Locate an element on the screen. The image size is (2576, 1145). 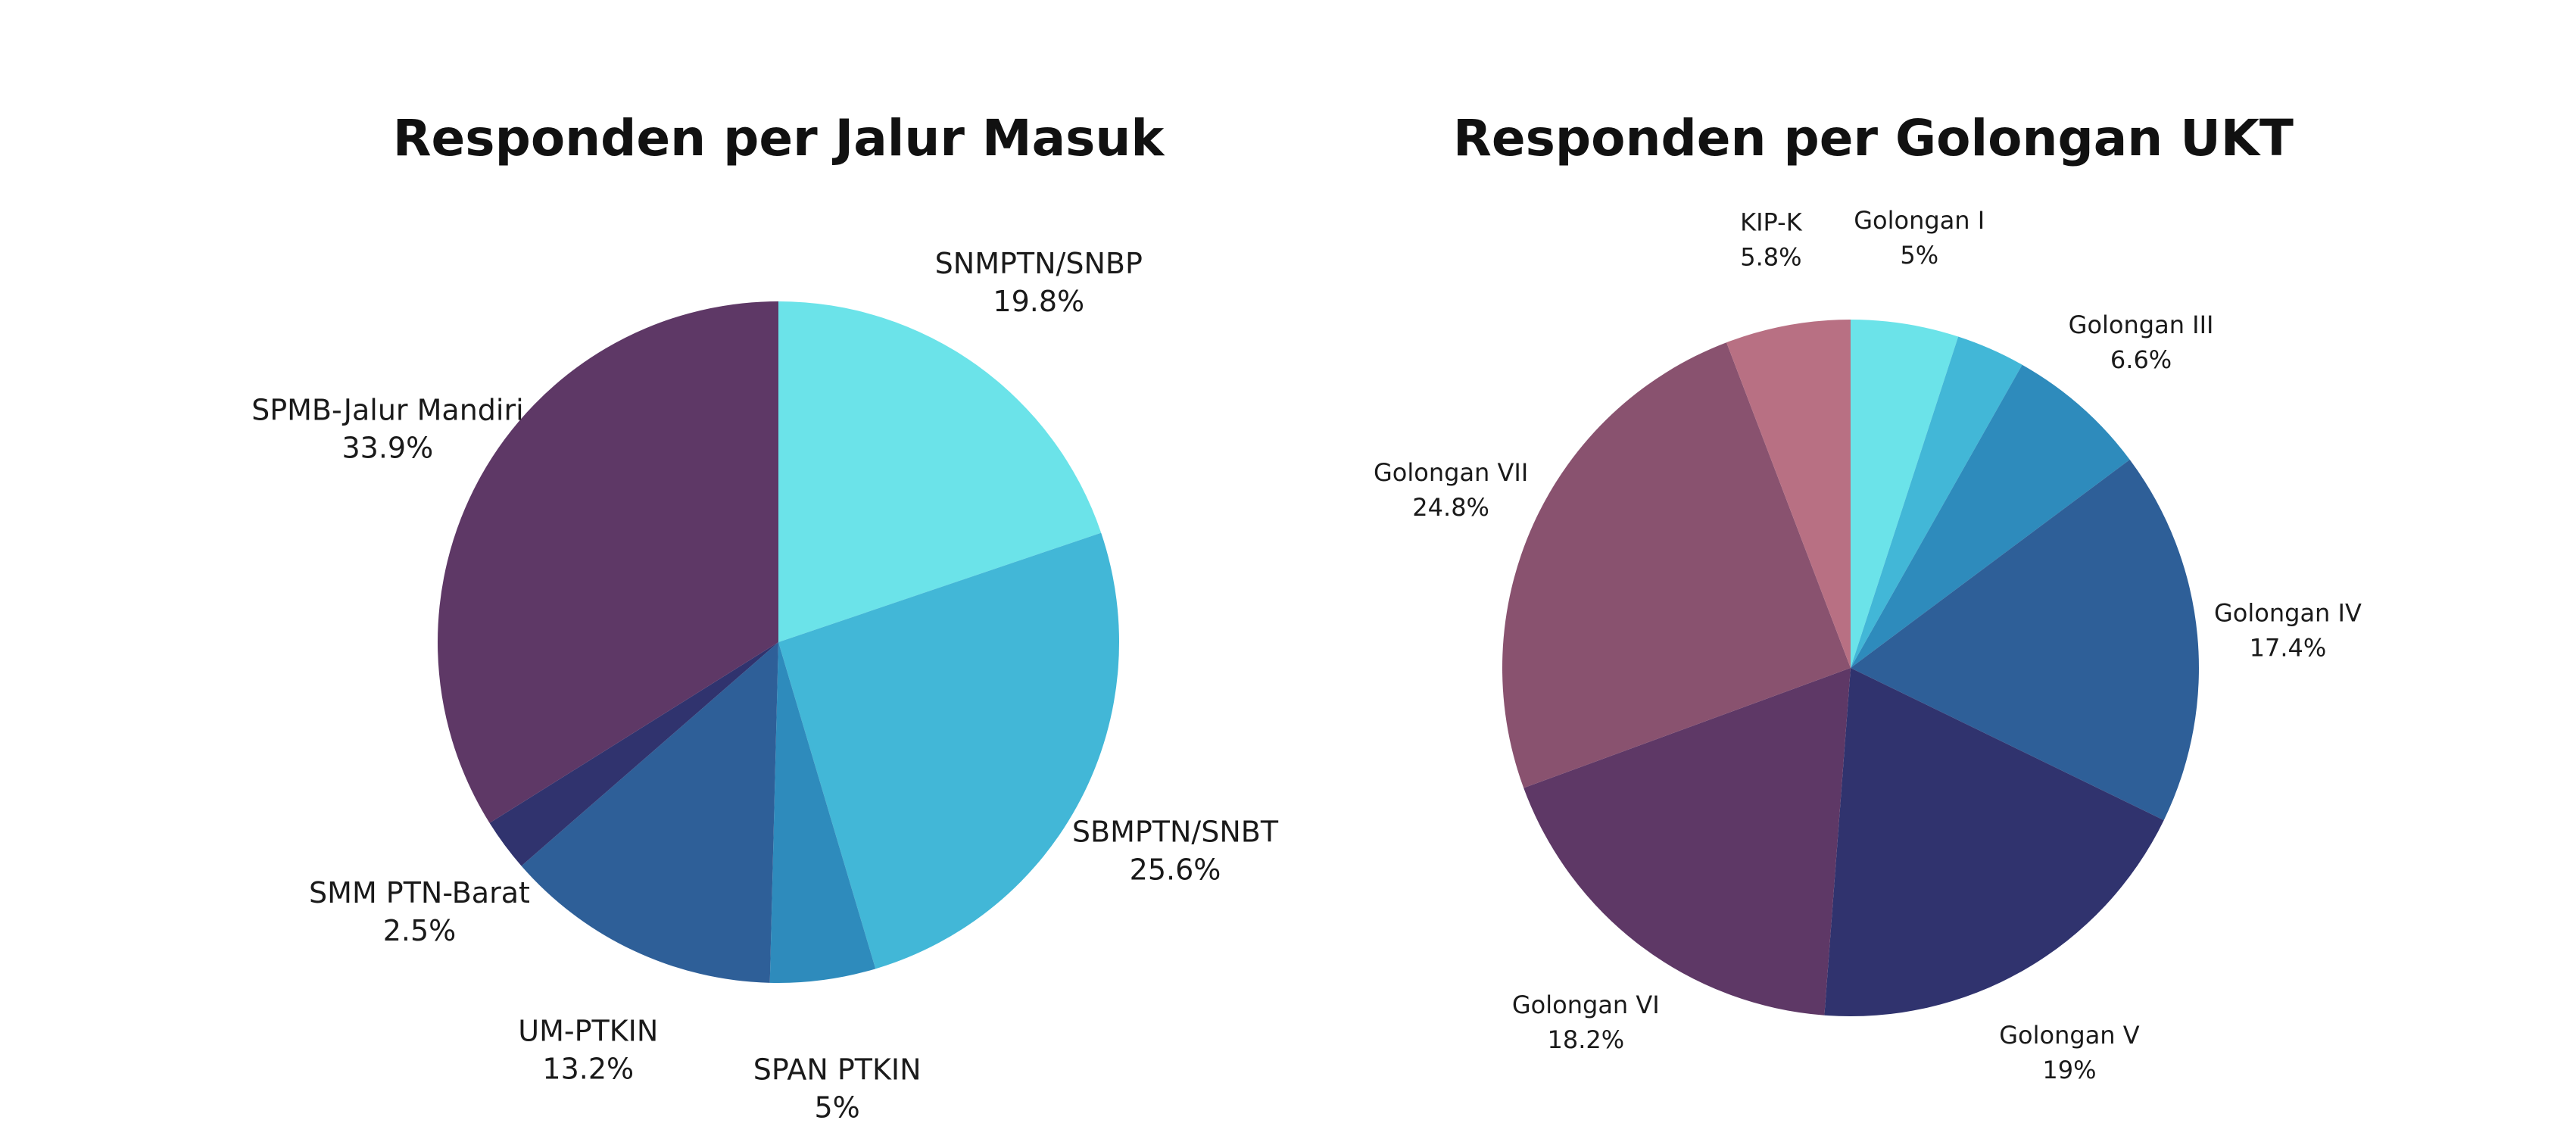
slice-label-golongan-iii: Golongan III is located at coordinates (2141, 325).